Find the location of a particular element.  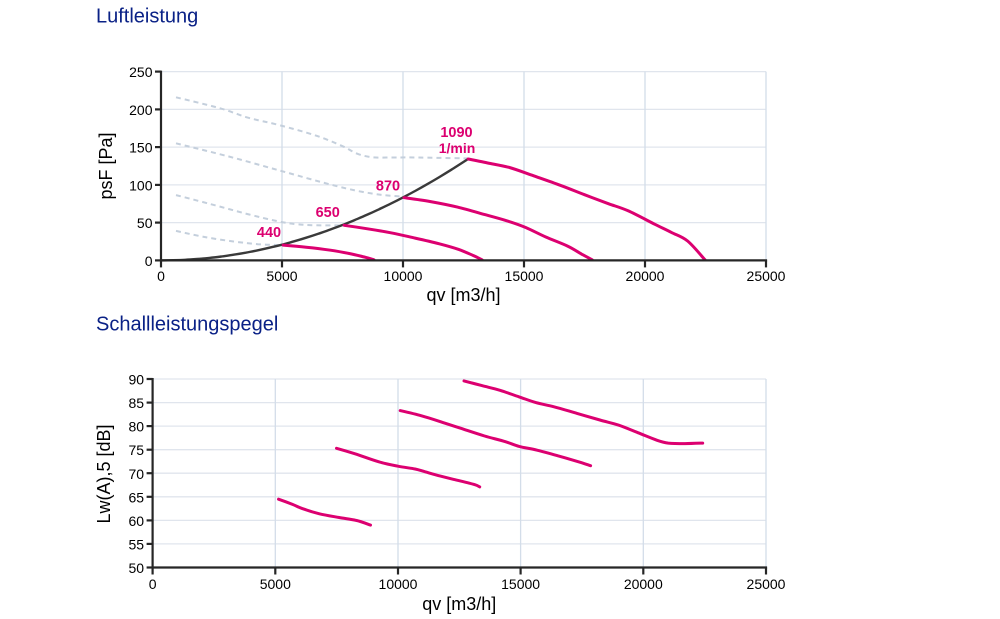

svg-text: 440 is located at coordinates (269, 233).